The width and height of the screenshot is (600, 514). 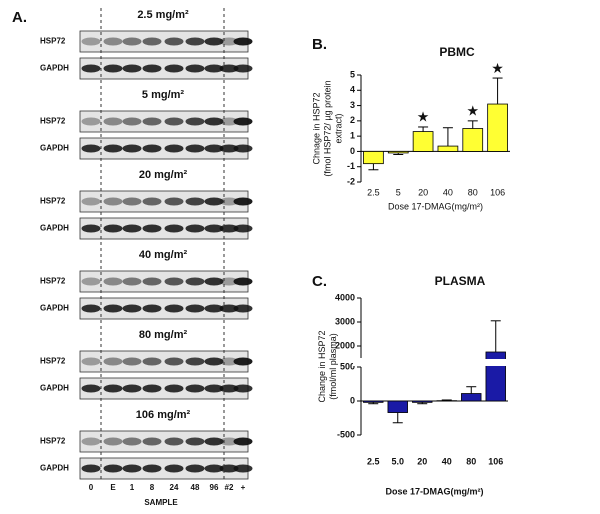 I want to click on dose-heading: 20 mg/m², so click(x=163, y=175).